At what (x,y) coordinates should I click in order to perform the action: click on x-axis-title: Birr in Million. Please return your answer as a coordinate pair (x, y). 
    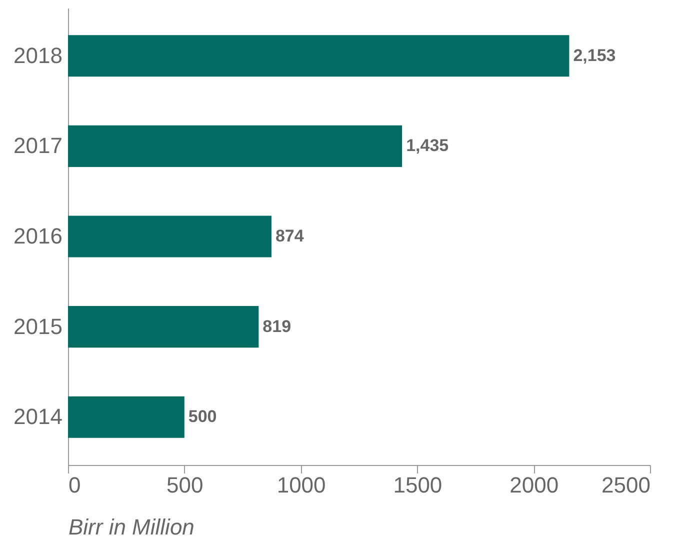
    Looking at the image, I should click on (131, 525).